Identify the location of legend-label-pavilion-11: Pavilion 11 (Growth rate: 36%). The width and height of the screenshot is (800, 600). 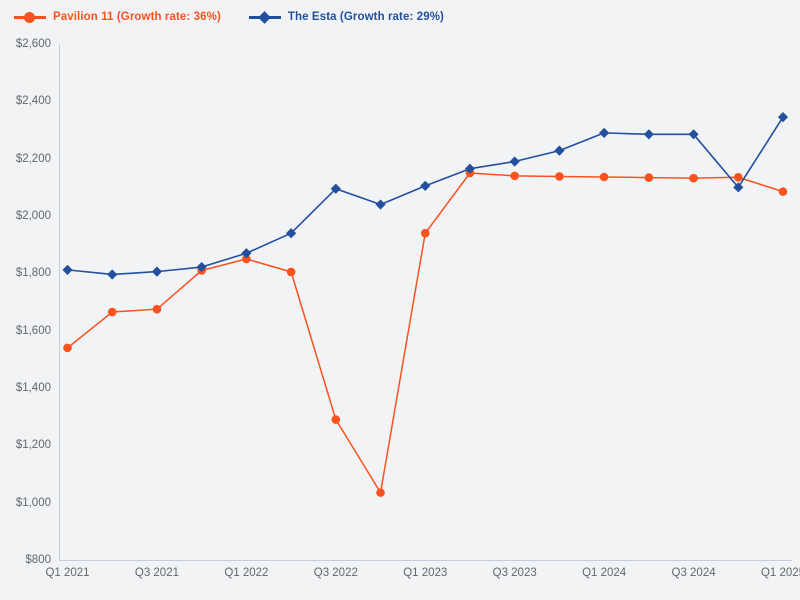
(137, 17).